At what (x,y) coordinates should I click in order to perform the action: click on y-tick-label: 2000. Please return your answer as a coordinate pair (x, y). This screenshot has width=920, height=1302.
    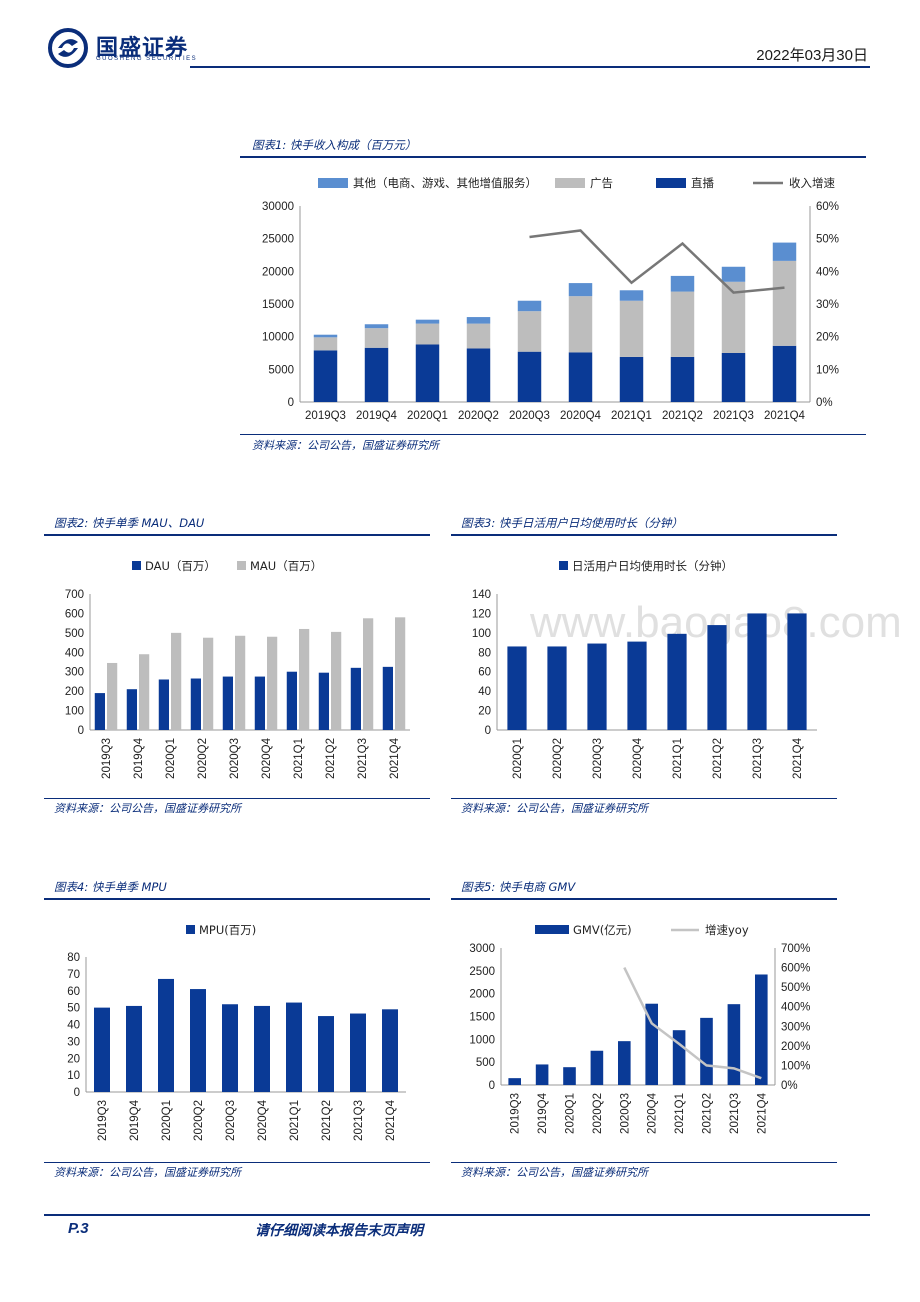
    Looking at the image, I should click on (482, 995).